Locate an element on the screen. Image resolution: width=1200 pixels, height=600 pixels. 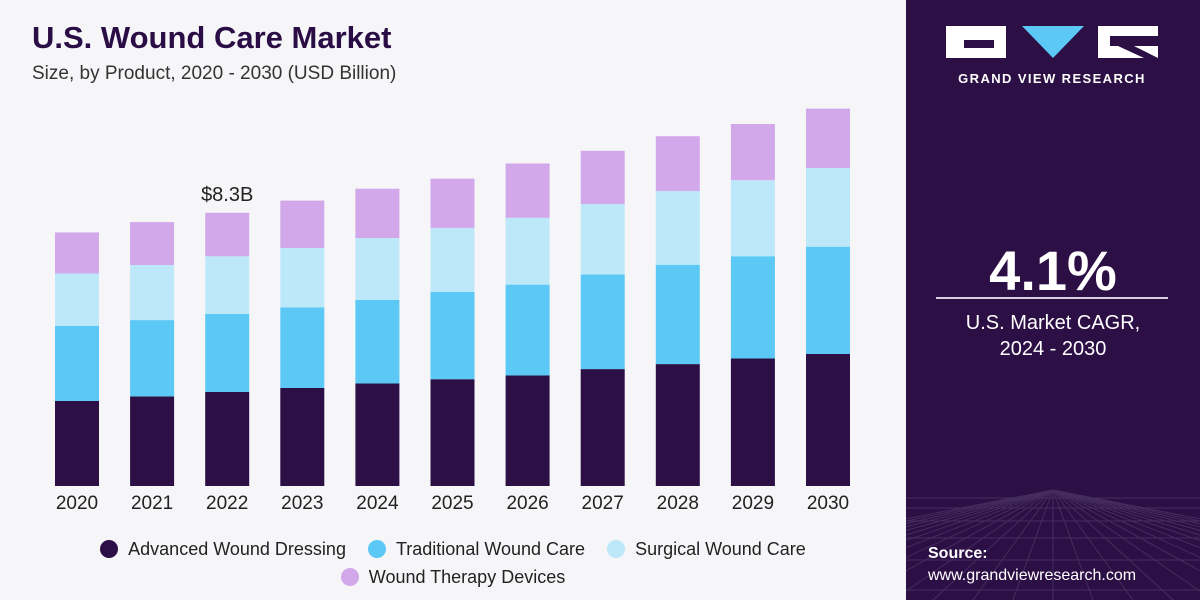
perspective-grid-decoration is located at coordinates (1053, 544).